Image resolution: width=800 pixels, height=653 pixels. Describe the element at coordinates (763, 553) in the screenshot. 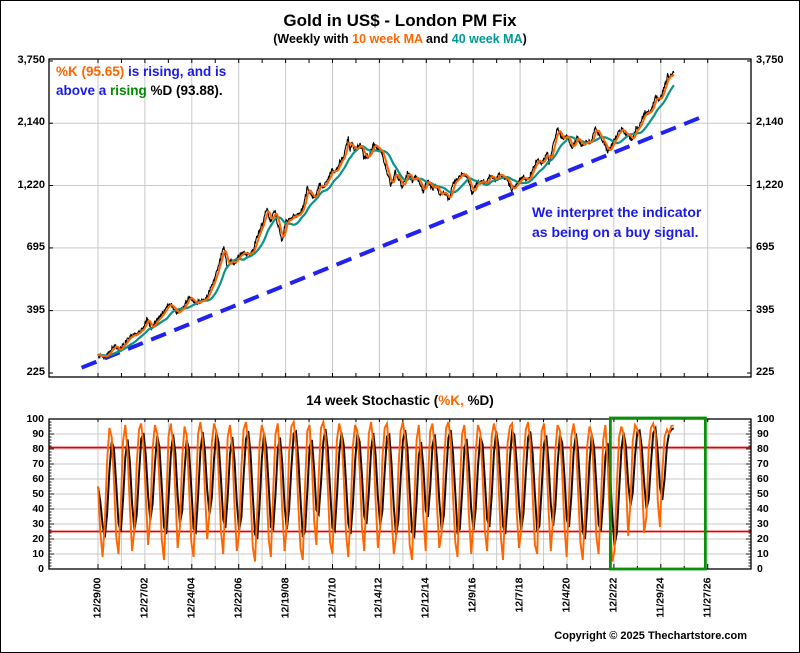

I see `stoch-y-label-right: 10` at that location.